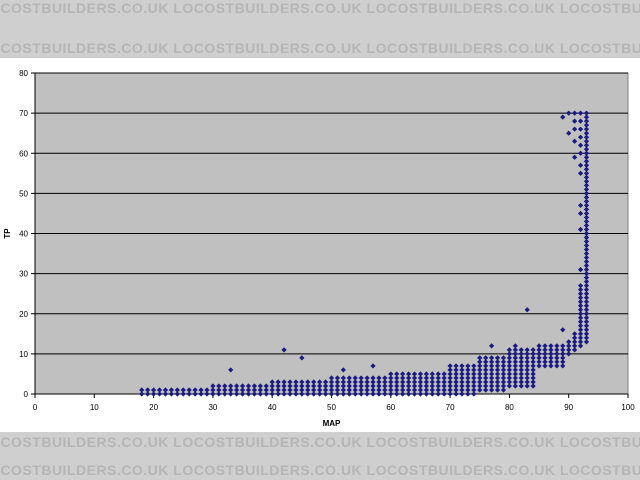 This screenshot has width=640, height=480. What do you see at coordinates (94, 407) in the screenshot?
I see `x-tick-label: 10` at bounding box center [94, 407].